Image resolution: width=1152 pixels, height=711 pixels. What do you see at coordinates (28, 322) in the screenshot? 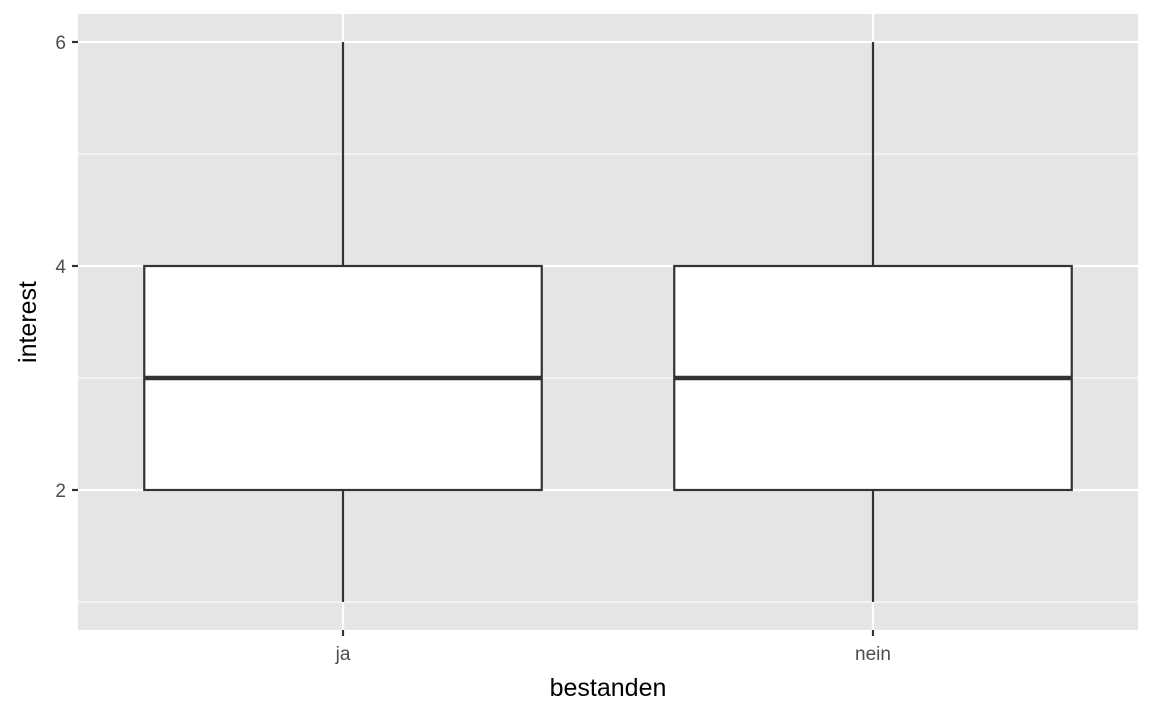
I see `y-axis-title: interest` at bounding box center [28, 322].